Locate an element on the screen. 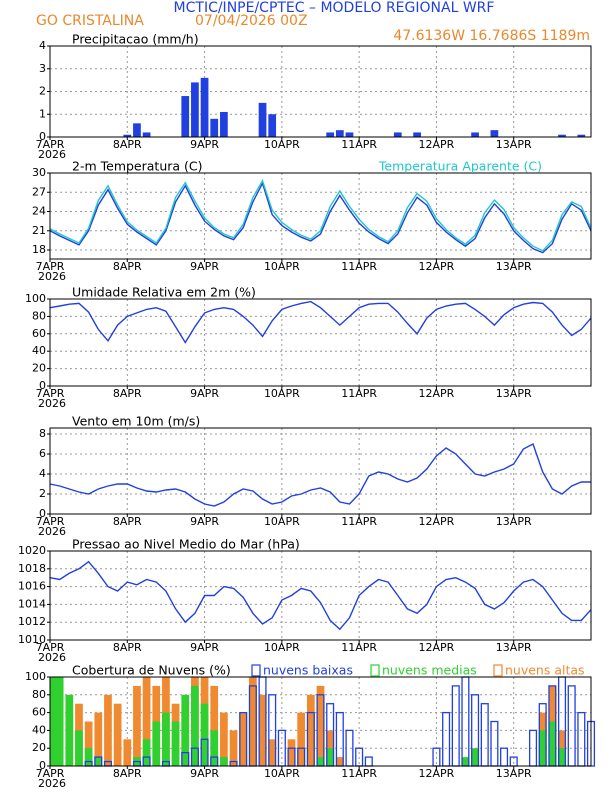  y-tick-label: 21 is located at coordinates (39, 230).